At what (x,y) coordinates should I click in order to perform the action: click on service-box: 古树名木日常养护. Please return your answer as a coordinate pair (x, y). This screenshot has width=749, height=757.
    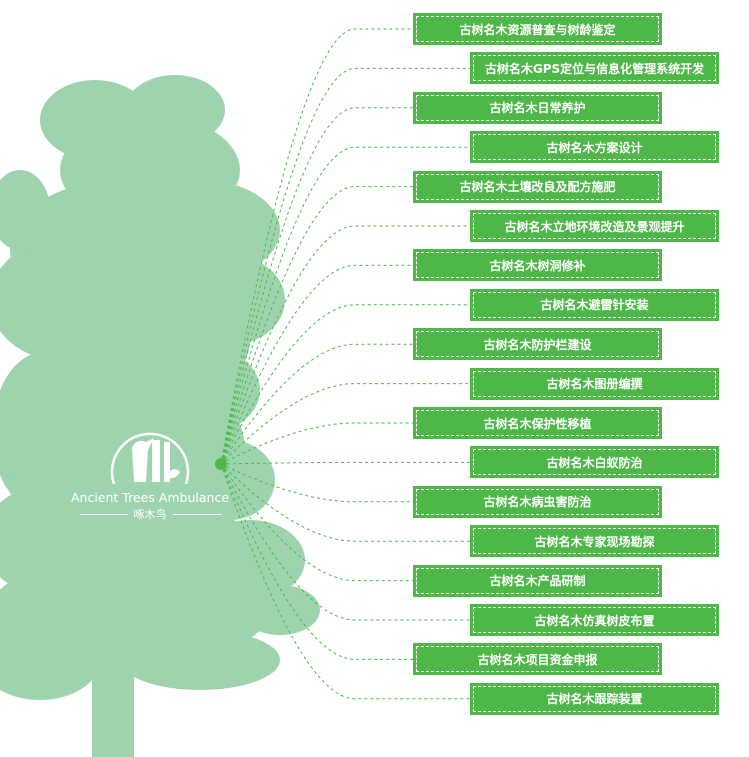
    Looking at the image, I should click on (537, 107).